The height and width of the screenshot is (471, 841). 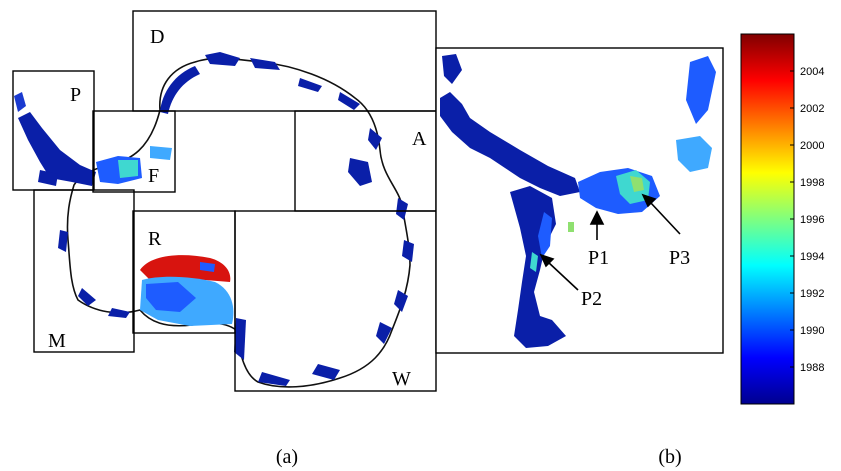 What do you see at coordinates (401, 379) in the screenshot?
I see `region-label-w: W` at bounding box center [401, 379].